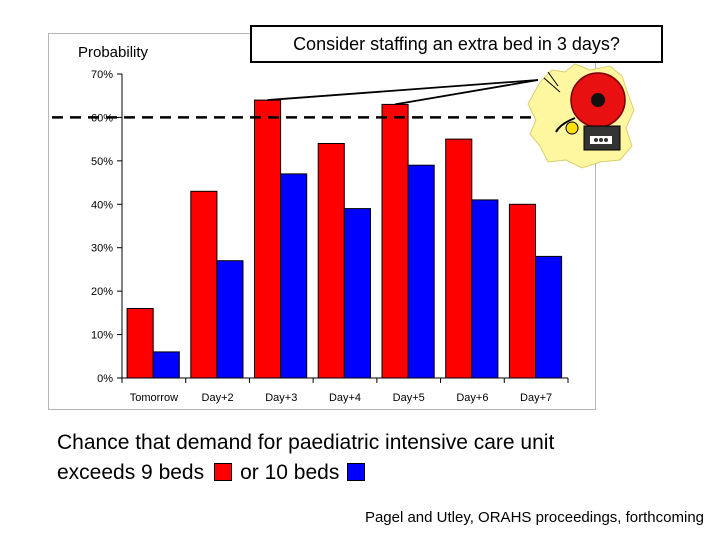 The height and width of the screenshot is (540, 720). Describe the element at coordinates (102, 162) in the screenshot. I see `y-tick-label: 50%` at that location.